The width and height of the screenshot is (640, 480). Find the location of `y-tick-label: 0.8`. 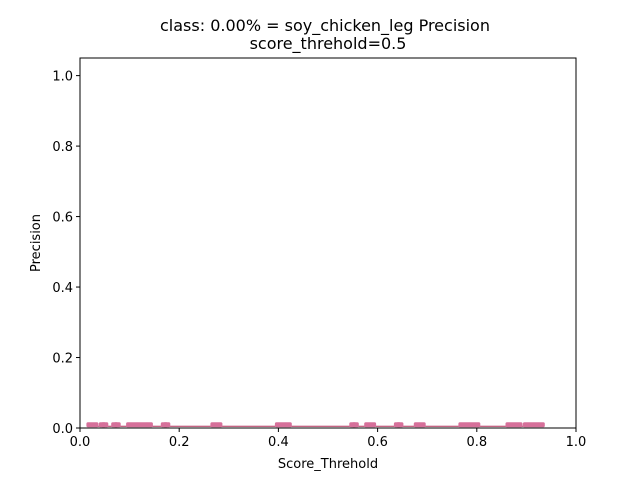

y-tick-label: 0.8 is located at coordinates (62, 147).